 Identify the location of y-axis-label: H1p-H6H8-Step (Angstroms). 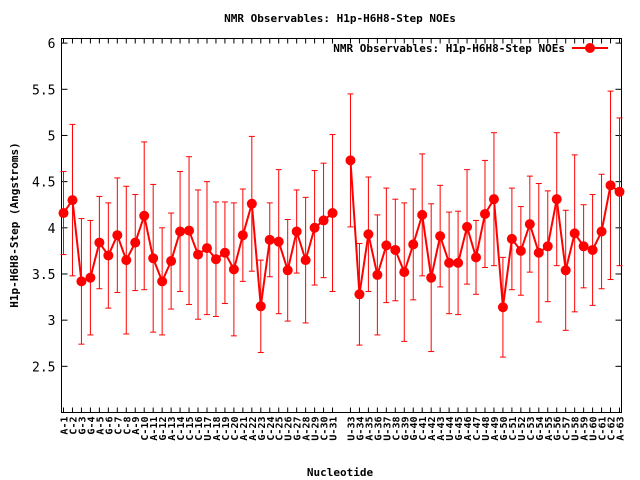
(14, 225).